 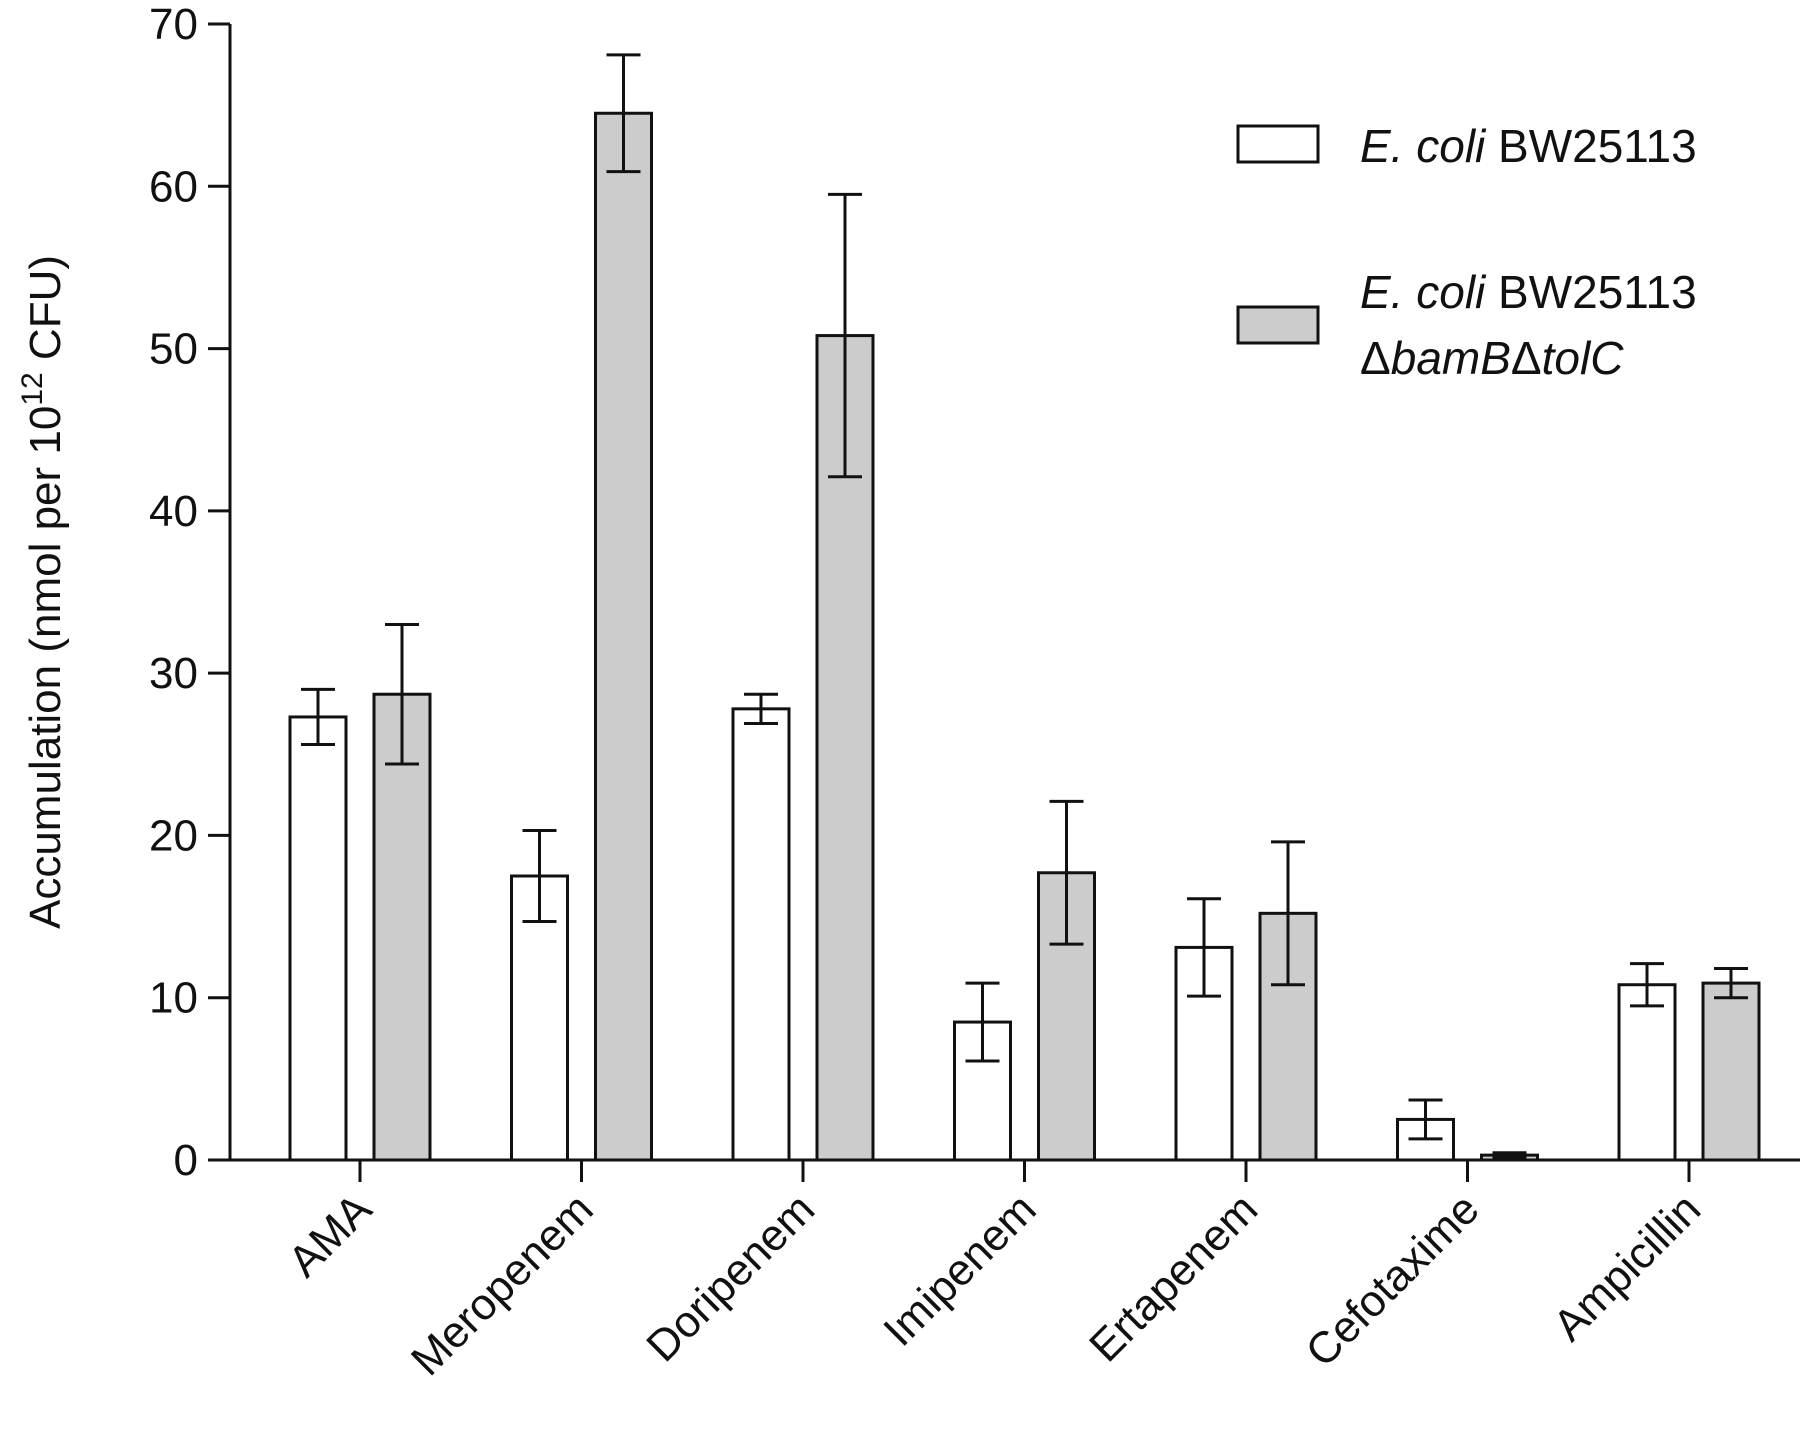 What do you see at coordinates (173, 998) in the screenshot?
I see `y-tick-label: 10` at bounding box center [173, 998].